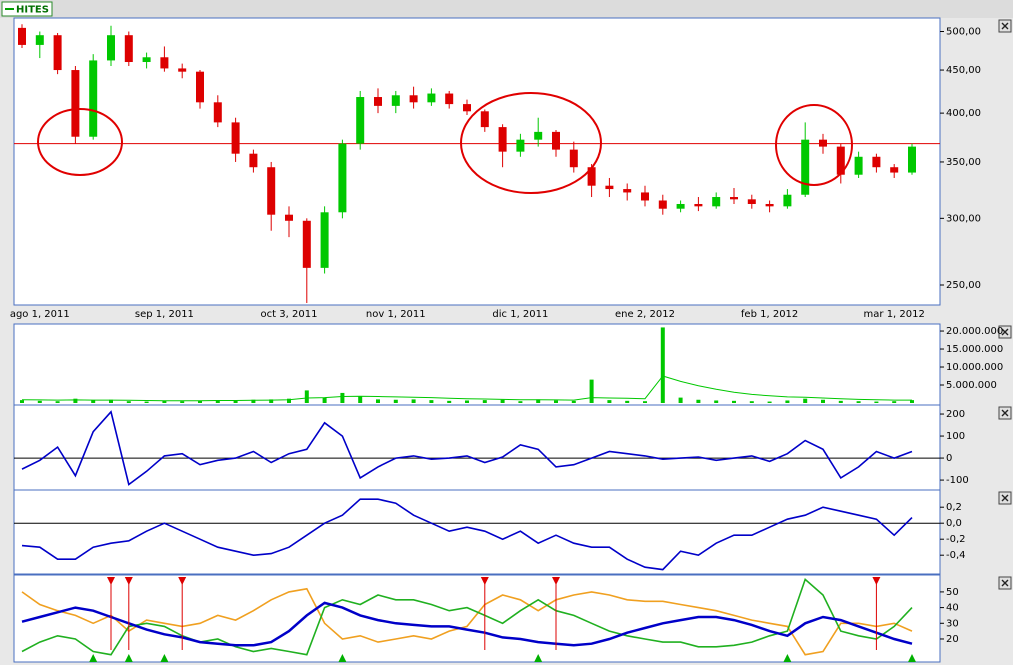 The image size is (1013, 665). I want to click on x-tick-label: sep 1, 2011, so click(164, 314).